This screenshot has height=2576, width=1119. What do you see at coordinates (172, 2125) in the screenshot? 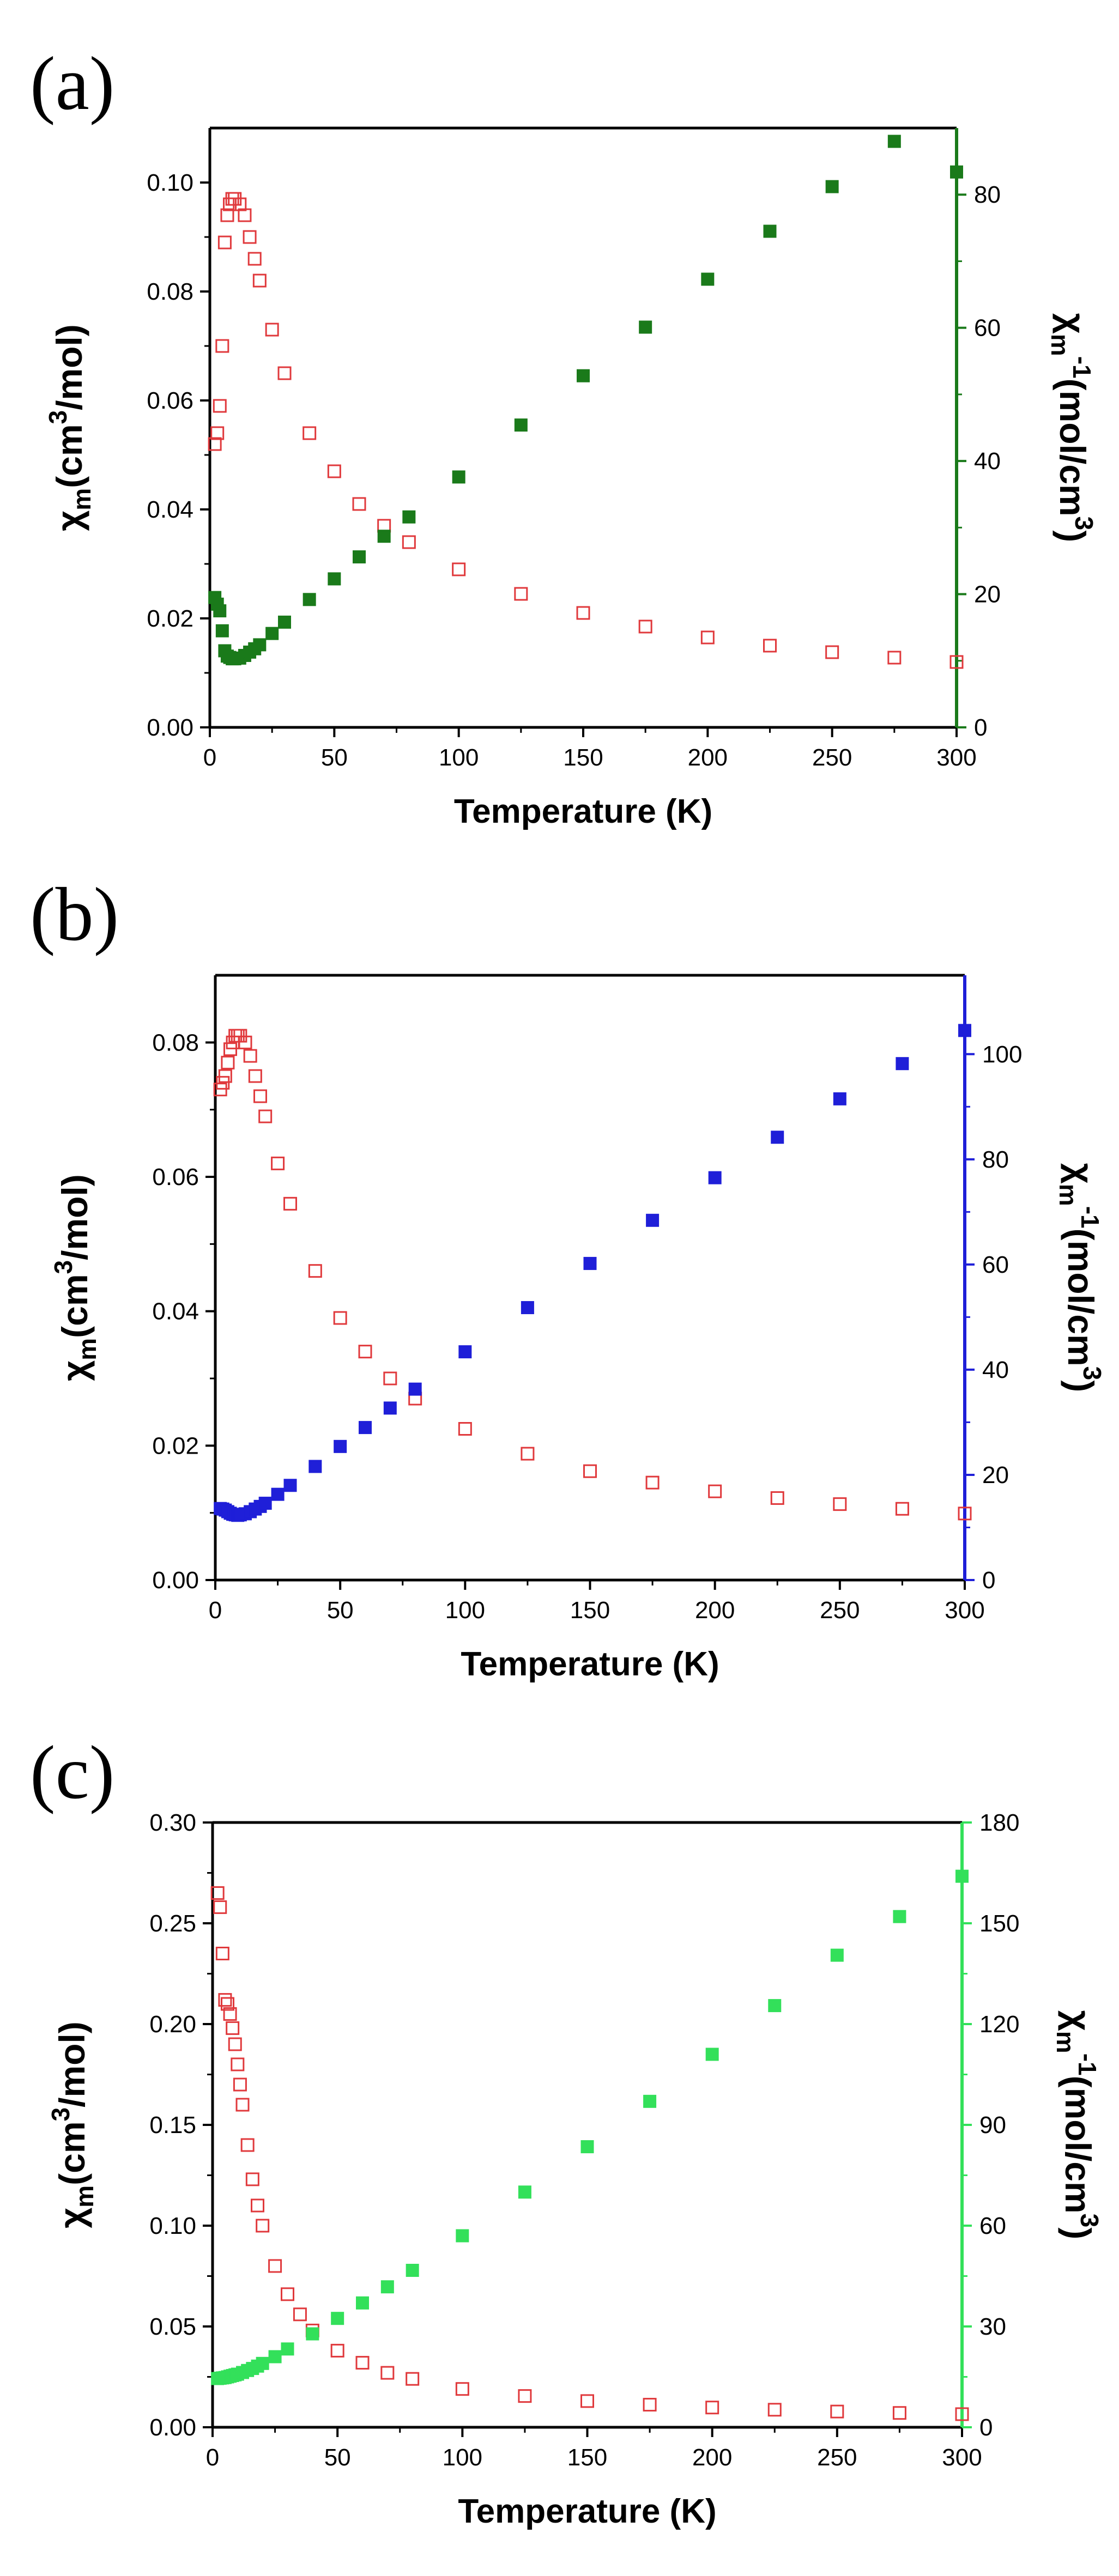
I see `y-left-tick-label: 0.15` at bounding box center [172, 2125].